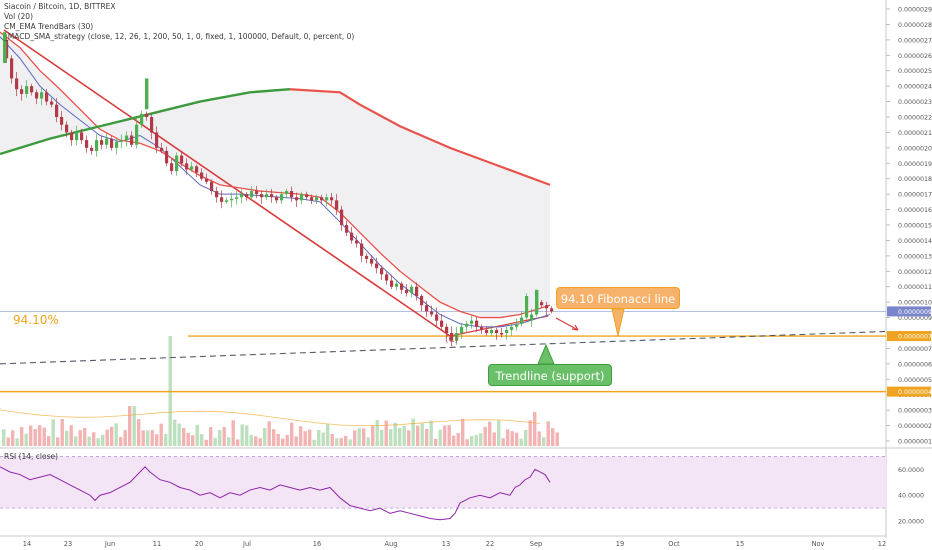 The width and height of the screenshot is (932, 550). I want to click on x-tick-label: 11, so click(157, 544).